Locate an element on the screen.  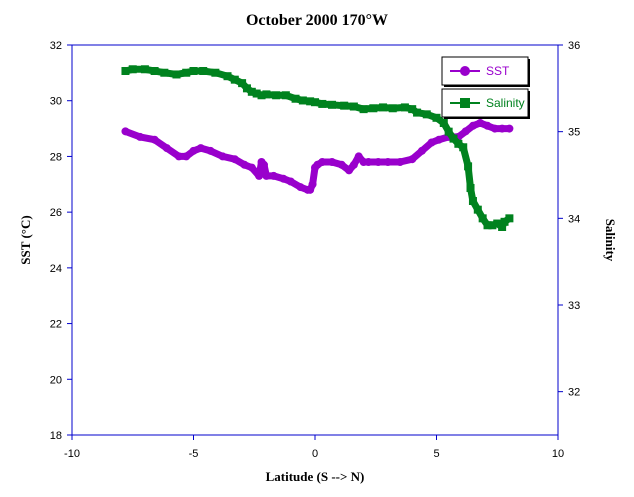
legend-marker is located at coordinates (465, 103).